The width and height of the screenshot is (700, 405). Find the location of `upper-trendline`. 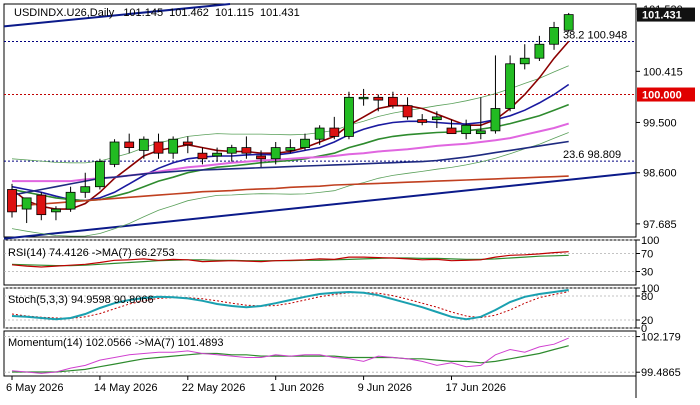

upper-trendline is located at coordinates (117, 15).